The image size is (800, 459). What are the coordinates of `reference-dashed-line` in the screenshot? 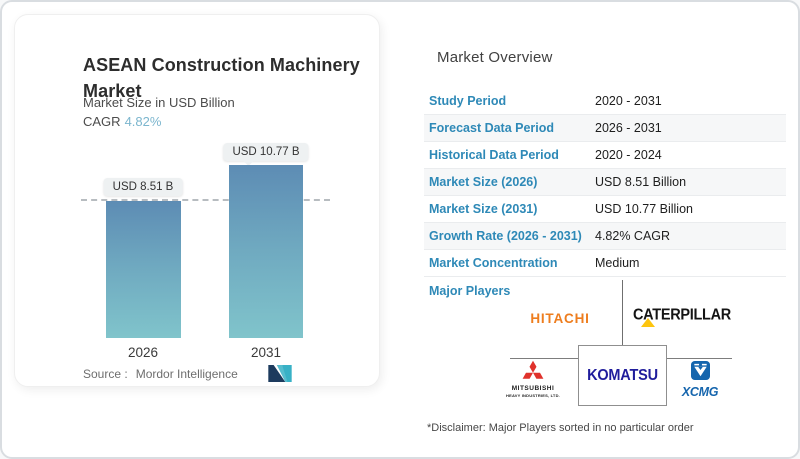 It's located at (205, 200).